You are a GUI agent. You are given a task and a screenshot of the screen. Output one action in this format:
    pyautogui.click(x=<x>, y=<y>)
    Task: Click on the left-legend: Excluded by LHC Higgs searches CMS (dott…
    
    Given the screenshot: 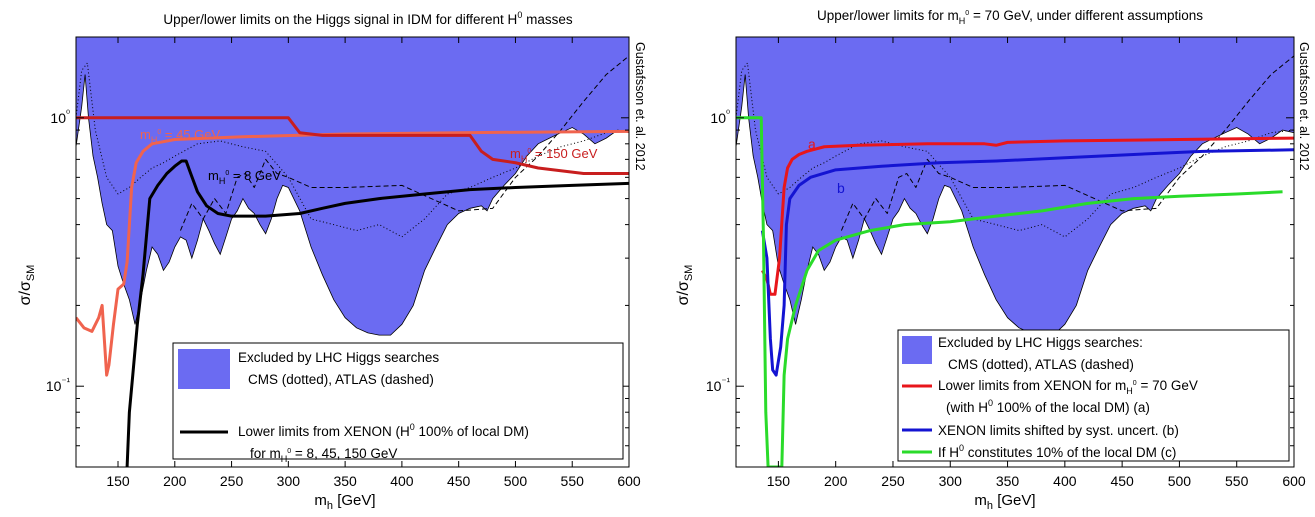 What is the action you would take?
    pyautogui.click(x=398, y=403)
    